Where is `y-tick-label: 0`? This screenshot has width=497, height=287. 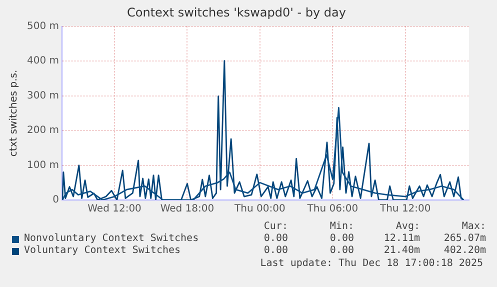
y-tick-label: 0 is located at coordinates (56, 200).